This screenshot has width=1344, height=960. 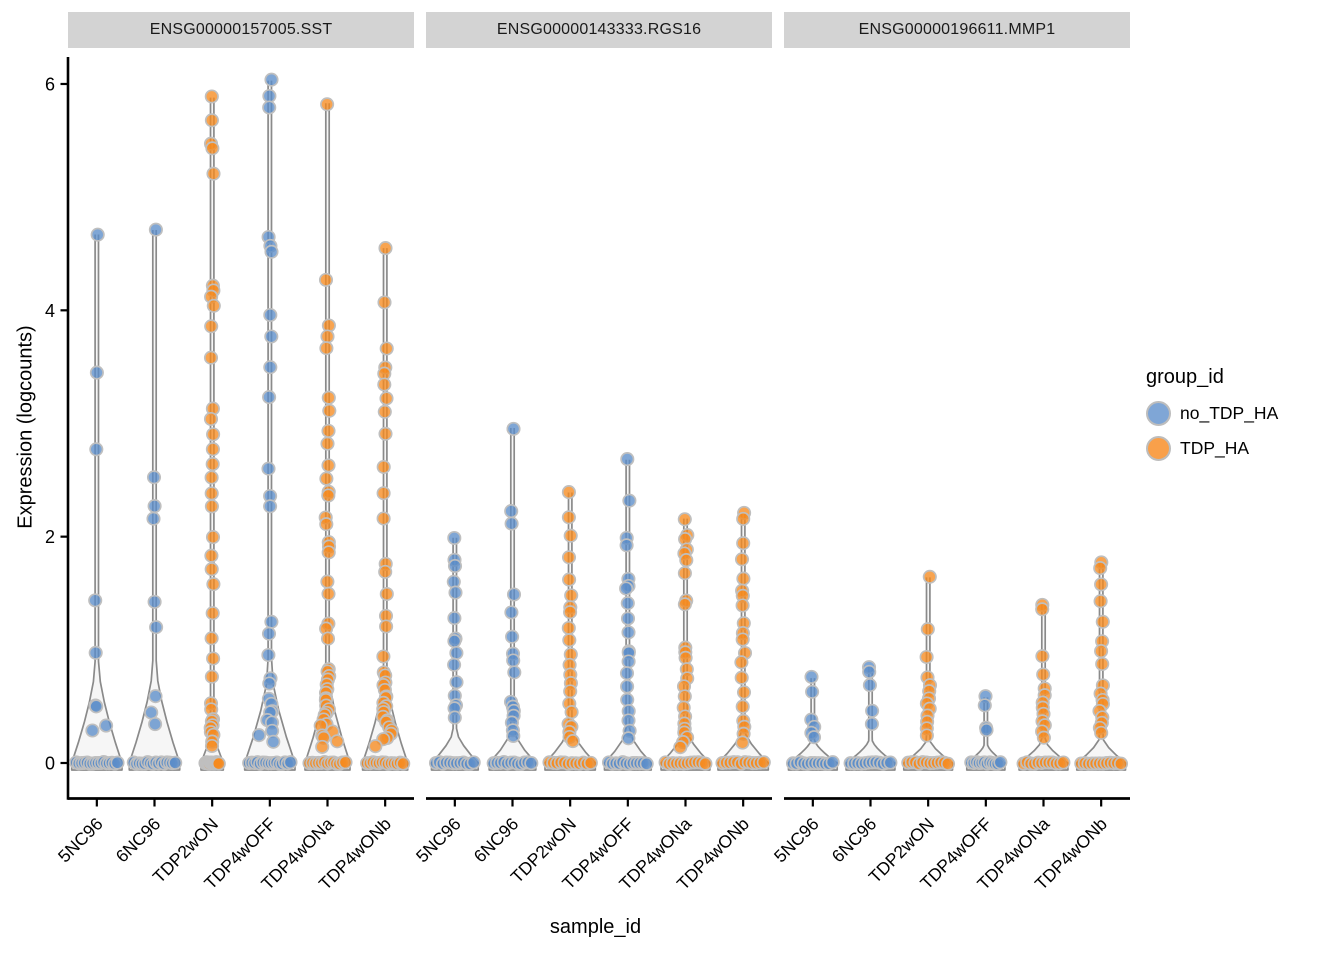 I want to click on facet-title: ENSG00000196611.MMP1, so click(x=957, y=29).